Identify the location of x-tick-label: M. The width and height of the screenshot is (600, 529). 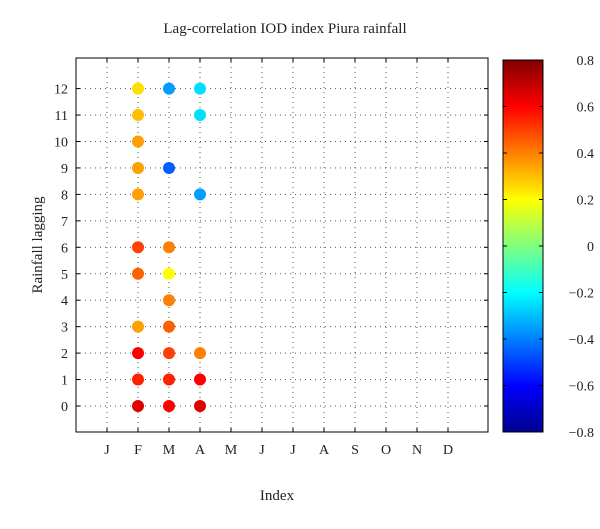
(169, 450).